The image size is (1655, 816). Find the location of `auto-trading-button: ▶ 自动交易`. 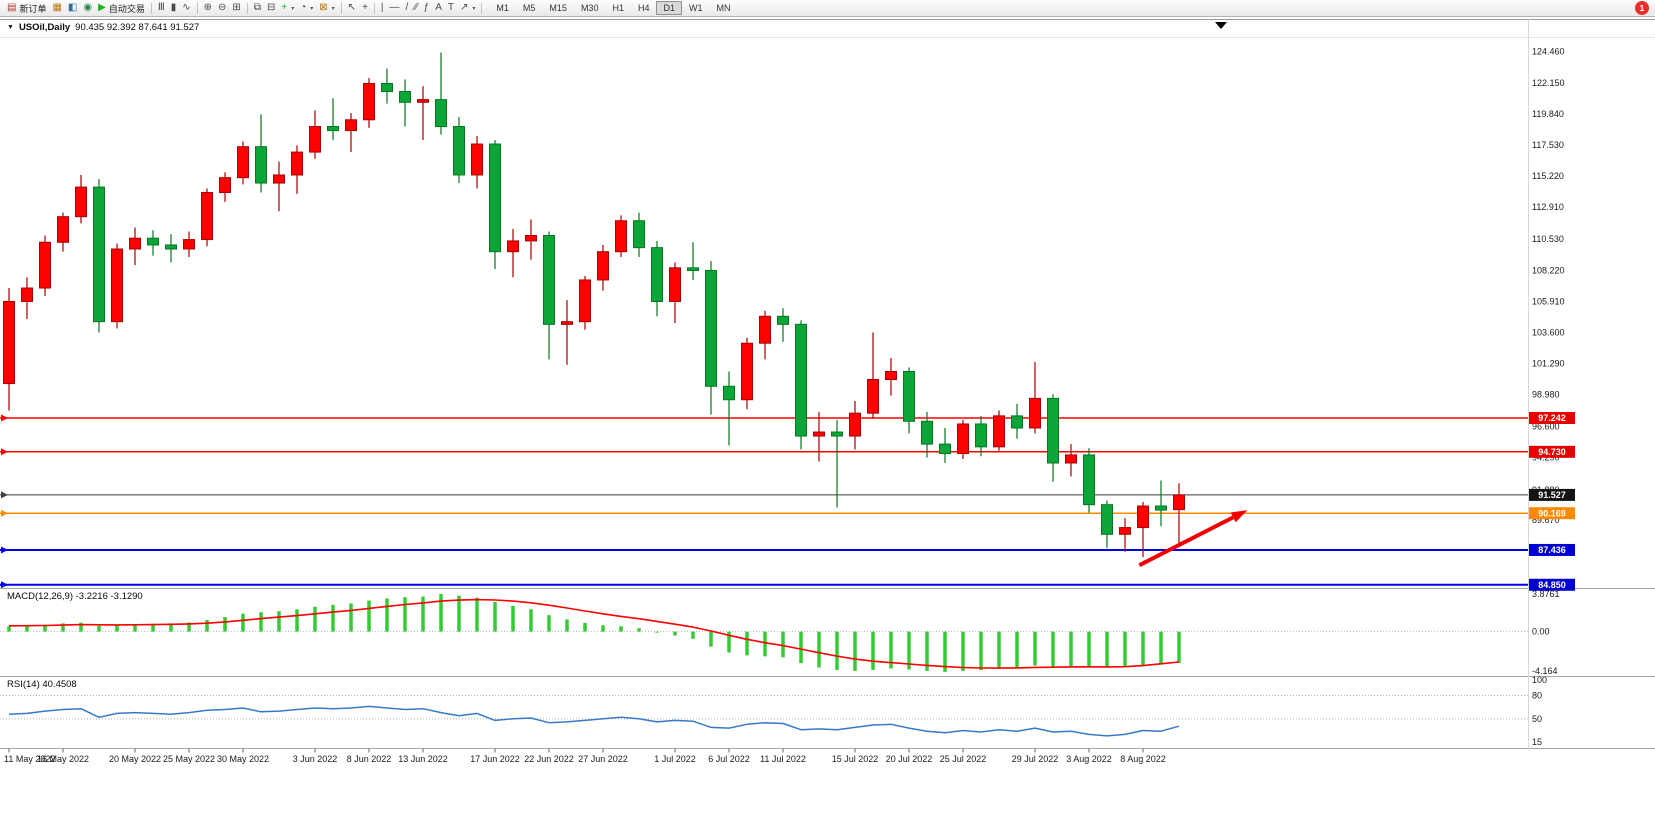

auto-trading-button: ▶ 自动交易 is located at coordinates (121, 8).